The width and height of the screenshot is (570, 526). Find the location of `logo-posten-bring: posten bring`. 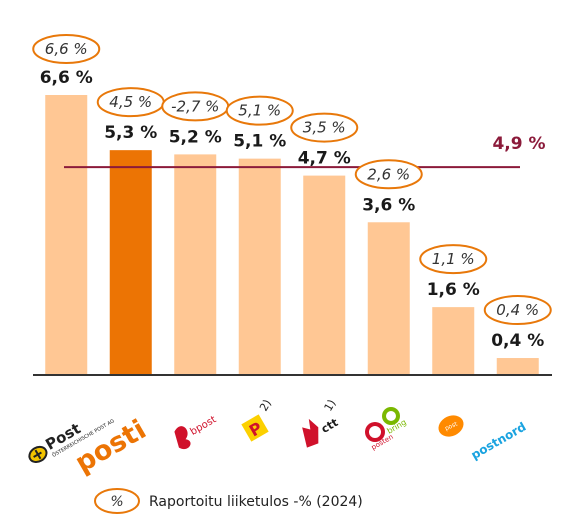

logo-posten-bring: posten bring is located at coordinates (386, 429).